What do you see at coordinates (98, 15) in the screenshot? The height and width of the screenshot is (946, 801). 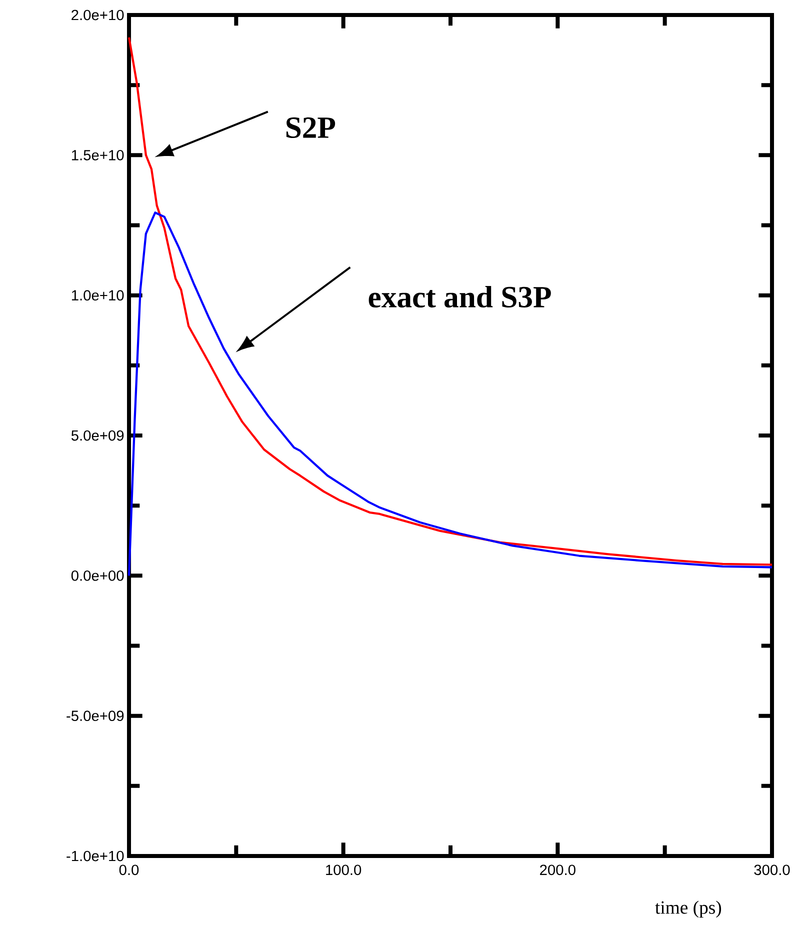 I see `y-tick-label: 2.0e+10` at bounding box center [98, 15].